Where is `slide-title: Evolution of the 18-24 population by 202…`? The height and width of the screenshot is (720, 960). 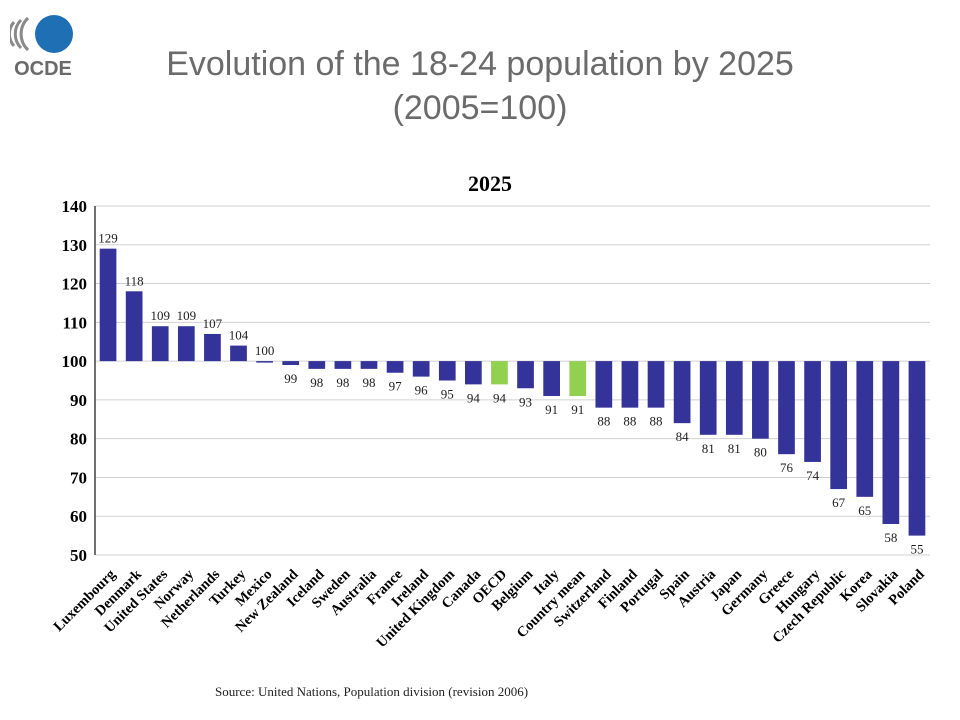 slide-title: Evolution of the 18-24 population by 202… is located at coordinates (480, 86).